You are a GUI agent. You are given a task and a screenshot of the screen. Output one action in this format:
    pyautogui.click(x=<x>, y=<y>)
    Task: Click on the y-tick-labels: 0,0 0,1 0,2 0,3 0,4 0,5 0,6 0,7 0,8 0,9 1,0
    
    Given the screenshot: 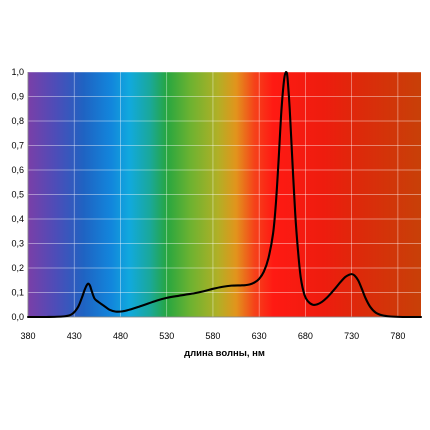 What is the action you would take?
    pyautogui.click(x=17, y=194)
    